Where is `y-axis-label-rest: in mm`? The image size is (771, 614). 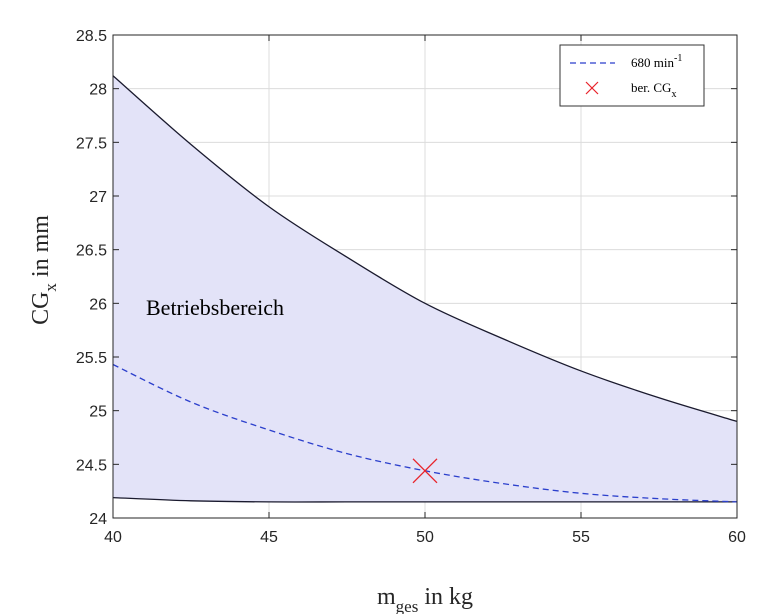
y-axis-label-rest: in mm is located at coordinates (41, 249).